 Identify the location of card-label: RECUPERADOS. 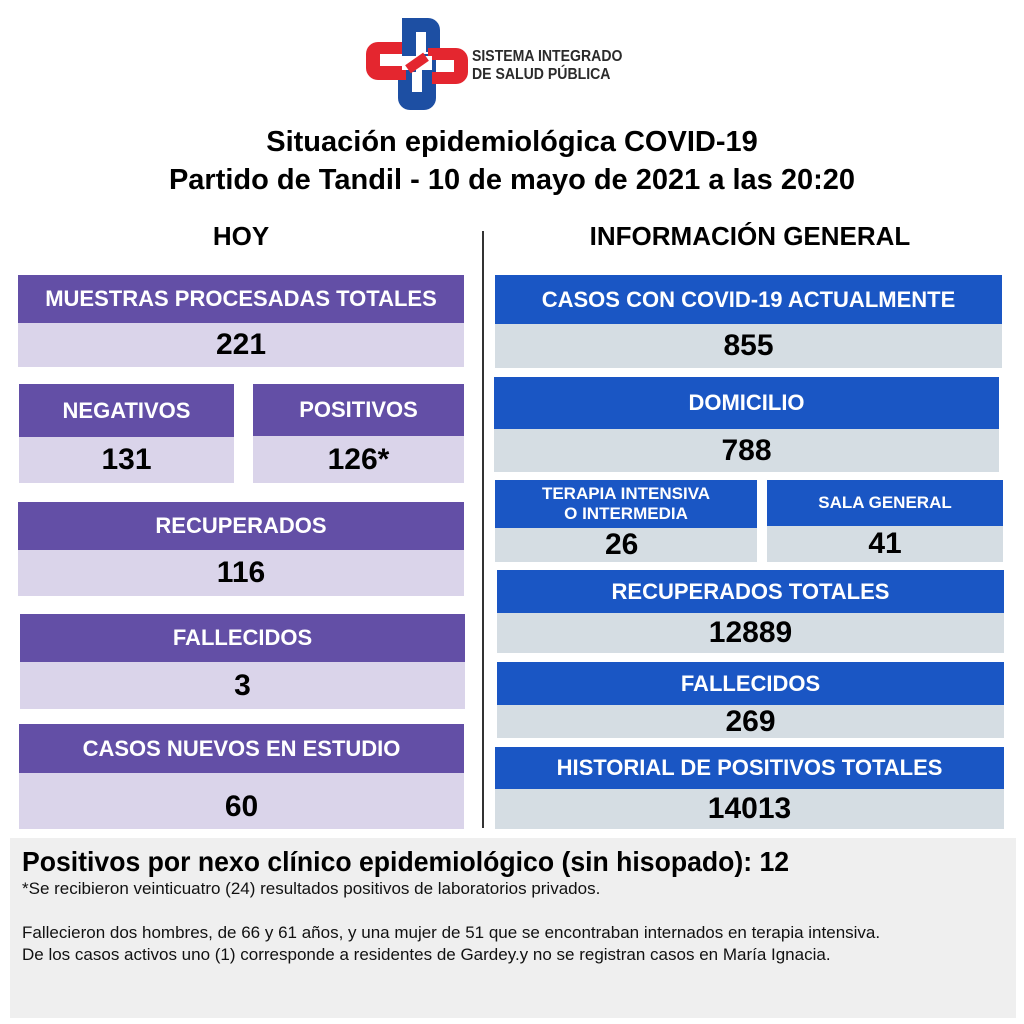
(241, 526).